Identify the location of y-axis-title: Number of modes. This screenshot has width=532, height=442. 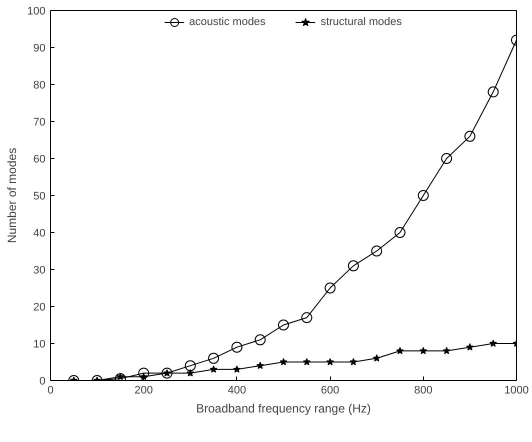
(12, 196).